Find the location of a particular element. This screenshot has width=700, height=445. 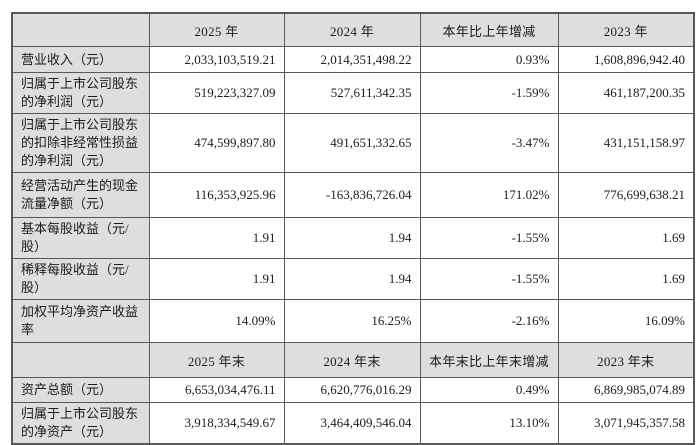

table-row-diluted-eps: 稀释每股收益（元/股） 1.91 1.94 -1.55% 1.69 is located at coordinates (353, 279).